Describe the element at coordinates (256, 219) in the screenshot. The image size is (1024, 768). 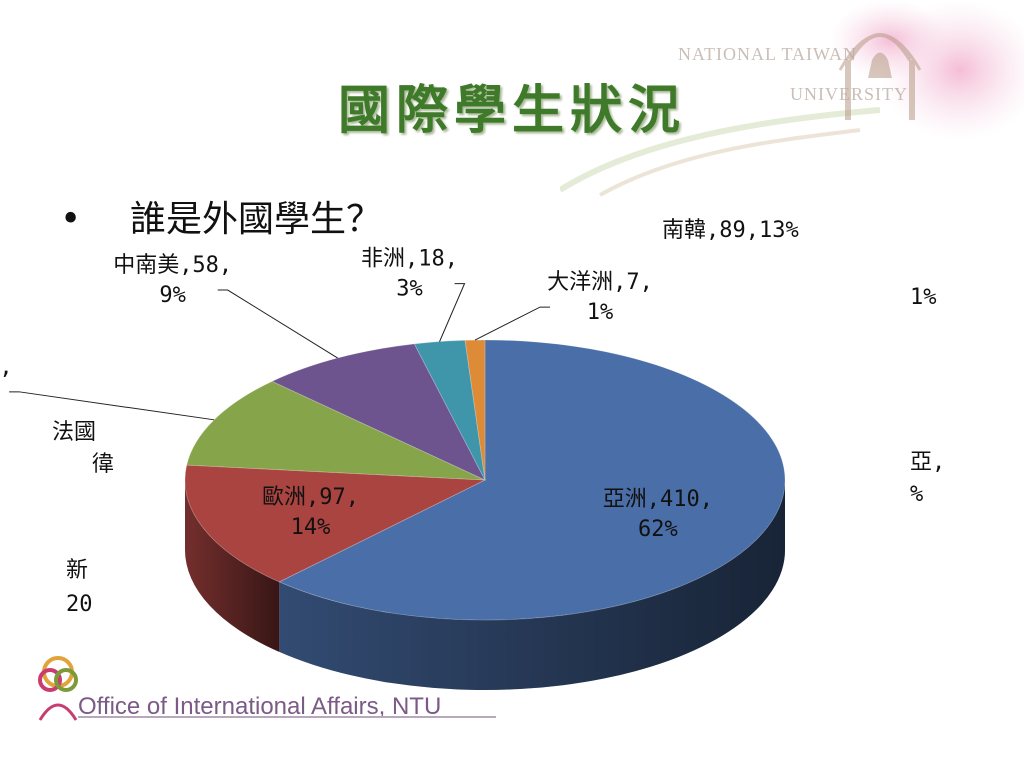
I see `bullet-text: 誰是外國學生？` at that location.